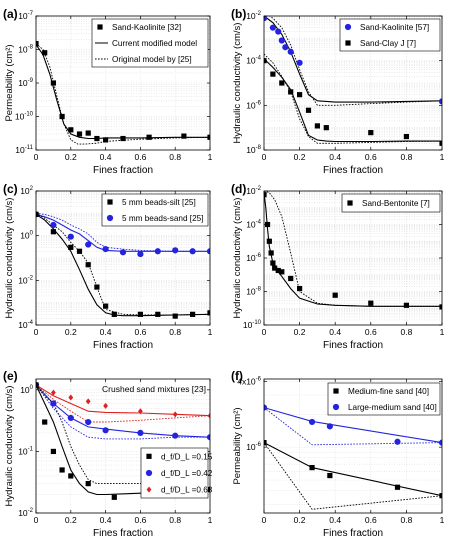  Describe the element at coordinates (26, 236) in the screenshot. I see `y-tick-label: 100` at that location.